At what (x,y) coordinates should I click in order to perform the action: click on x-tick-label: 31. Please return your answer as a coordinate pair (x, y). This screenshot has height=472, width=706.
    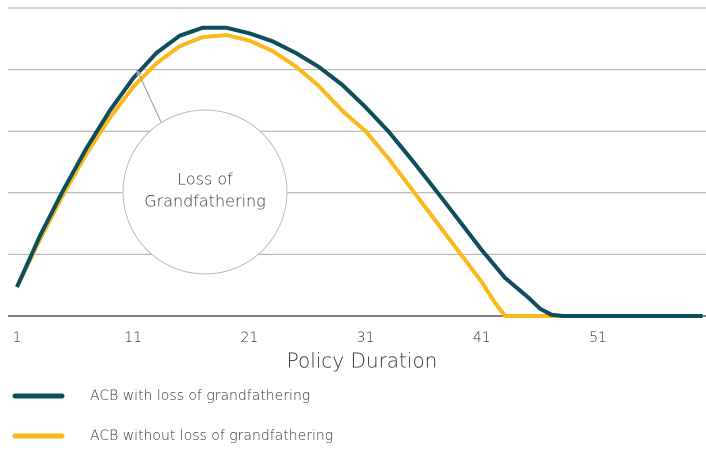
    Looking at the image, I should click on (366, 338).